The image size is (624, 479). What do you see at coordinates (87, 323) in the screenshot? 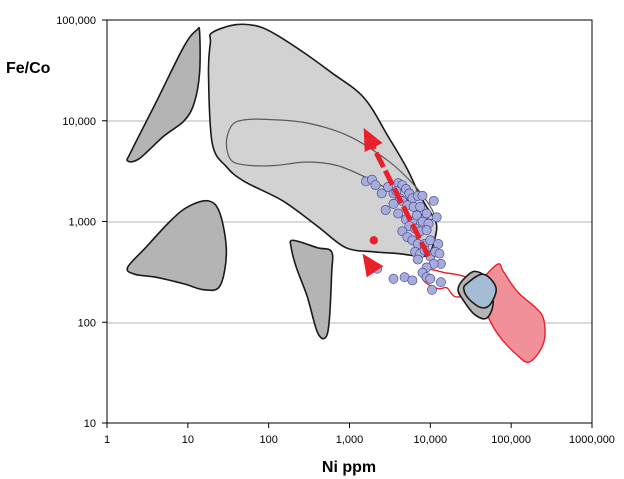
I see `y-tick-label: 100` at bounding box center [87, 323].